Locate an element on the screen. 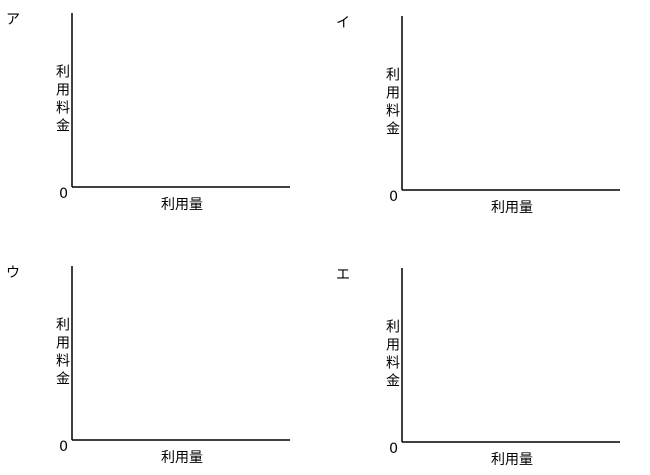  panel-title: エ is located at coordinates (343, 275).